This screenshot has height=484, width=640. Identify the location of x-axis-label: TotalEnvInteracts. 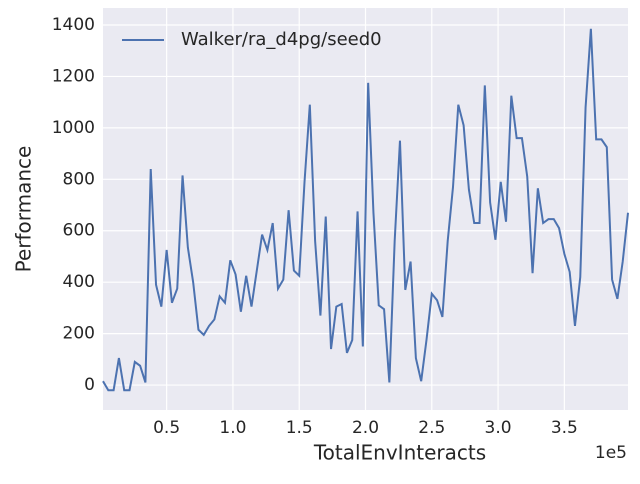
(399, 453).